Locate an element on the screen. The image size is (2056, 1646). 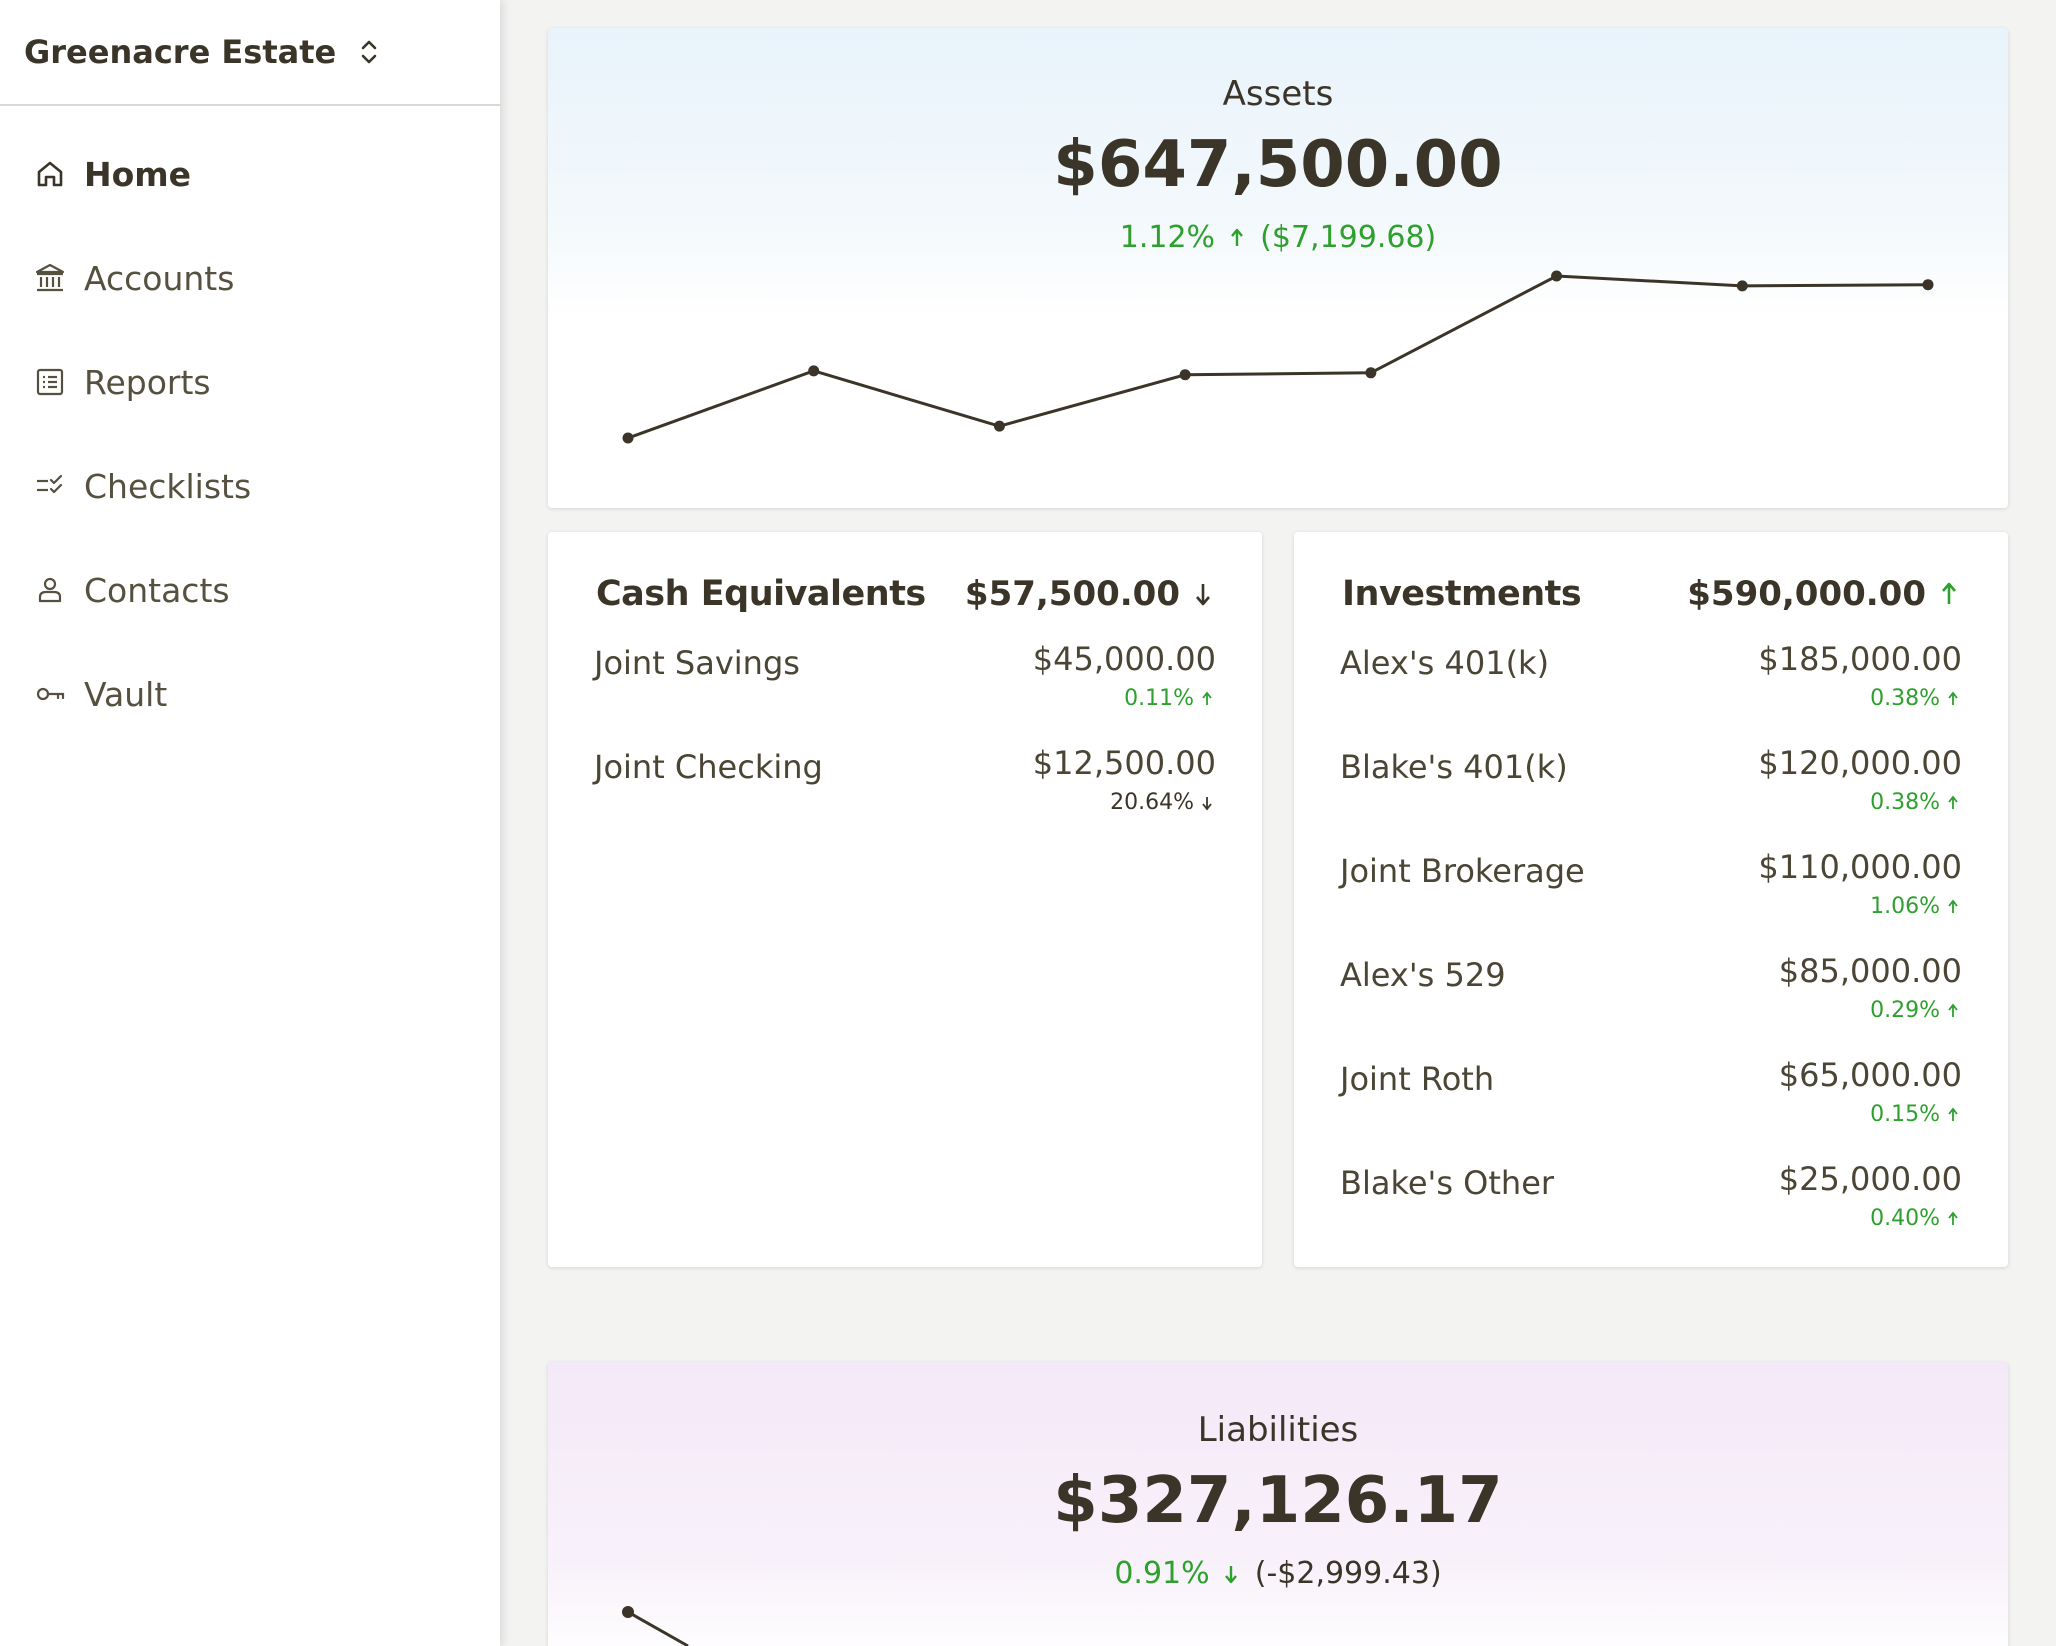
account-values: $45,000.00 0.11% is located at coordinates (1124, 692).